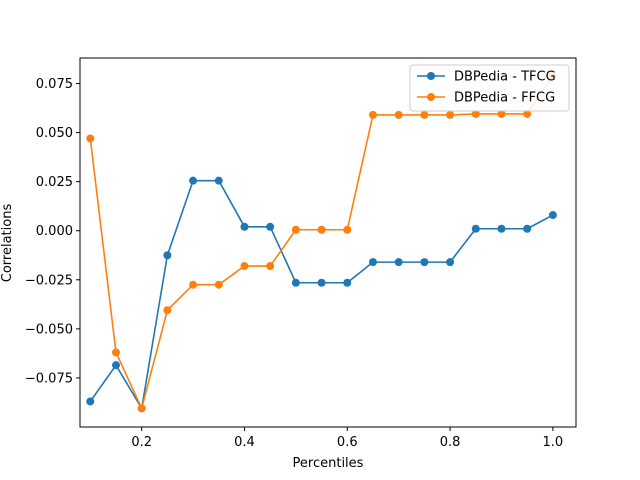 Image resolution: width=640 pixels, height=480 pixels. What do you see at coordinates (504, 98) in the screenshot?
I see `legend-label-2: DBPedia - FFCG` at bounding box center [504, 98].